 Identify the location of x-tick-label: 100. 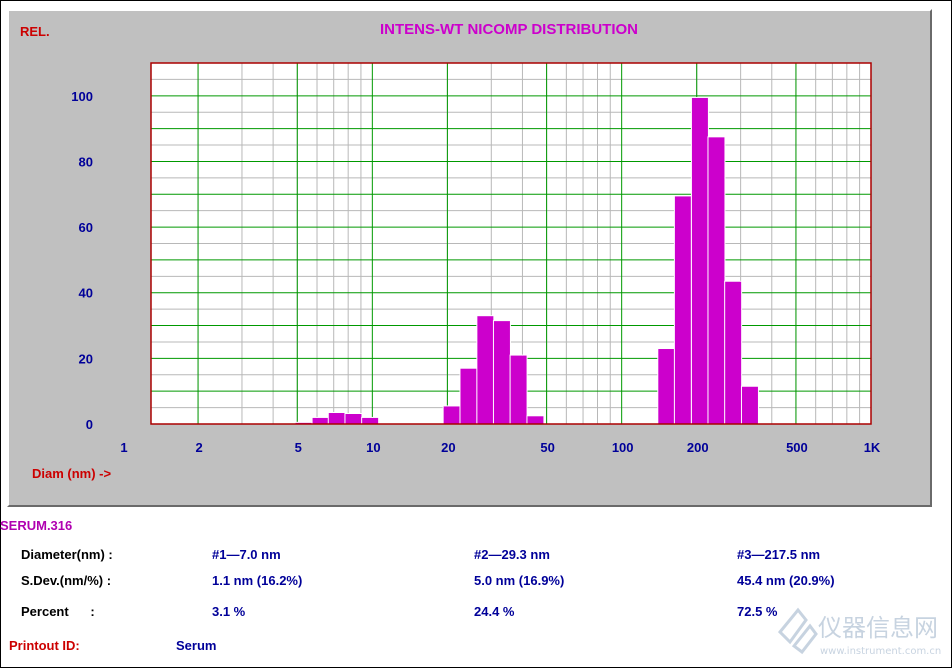
(623, 447).